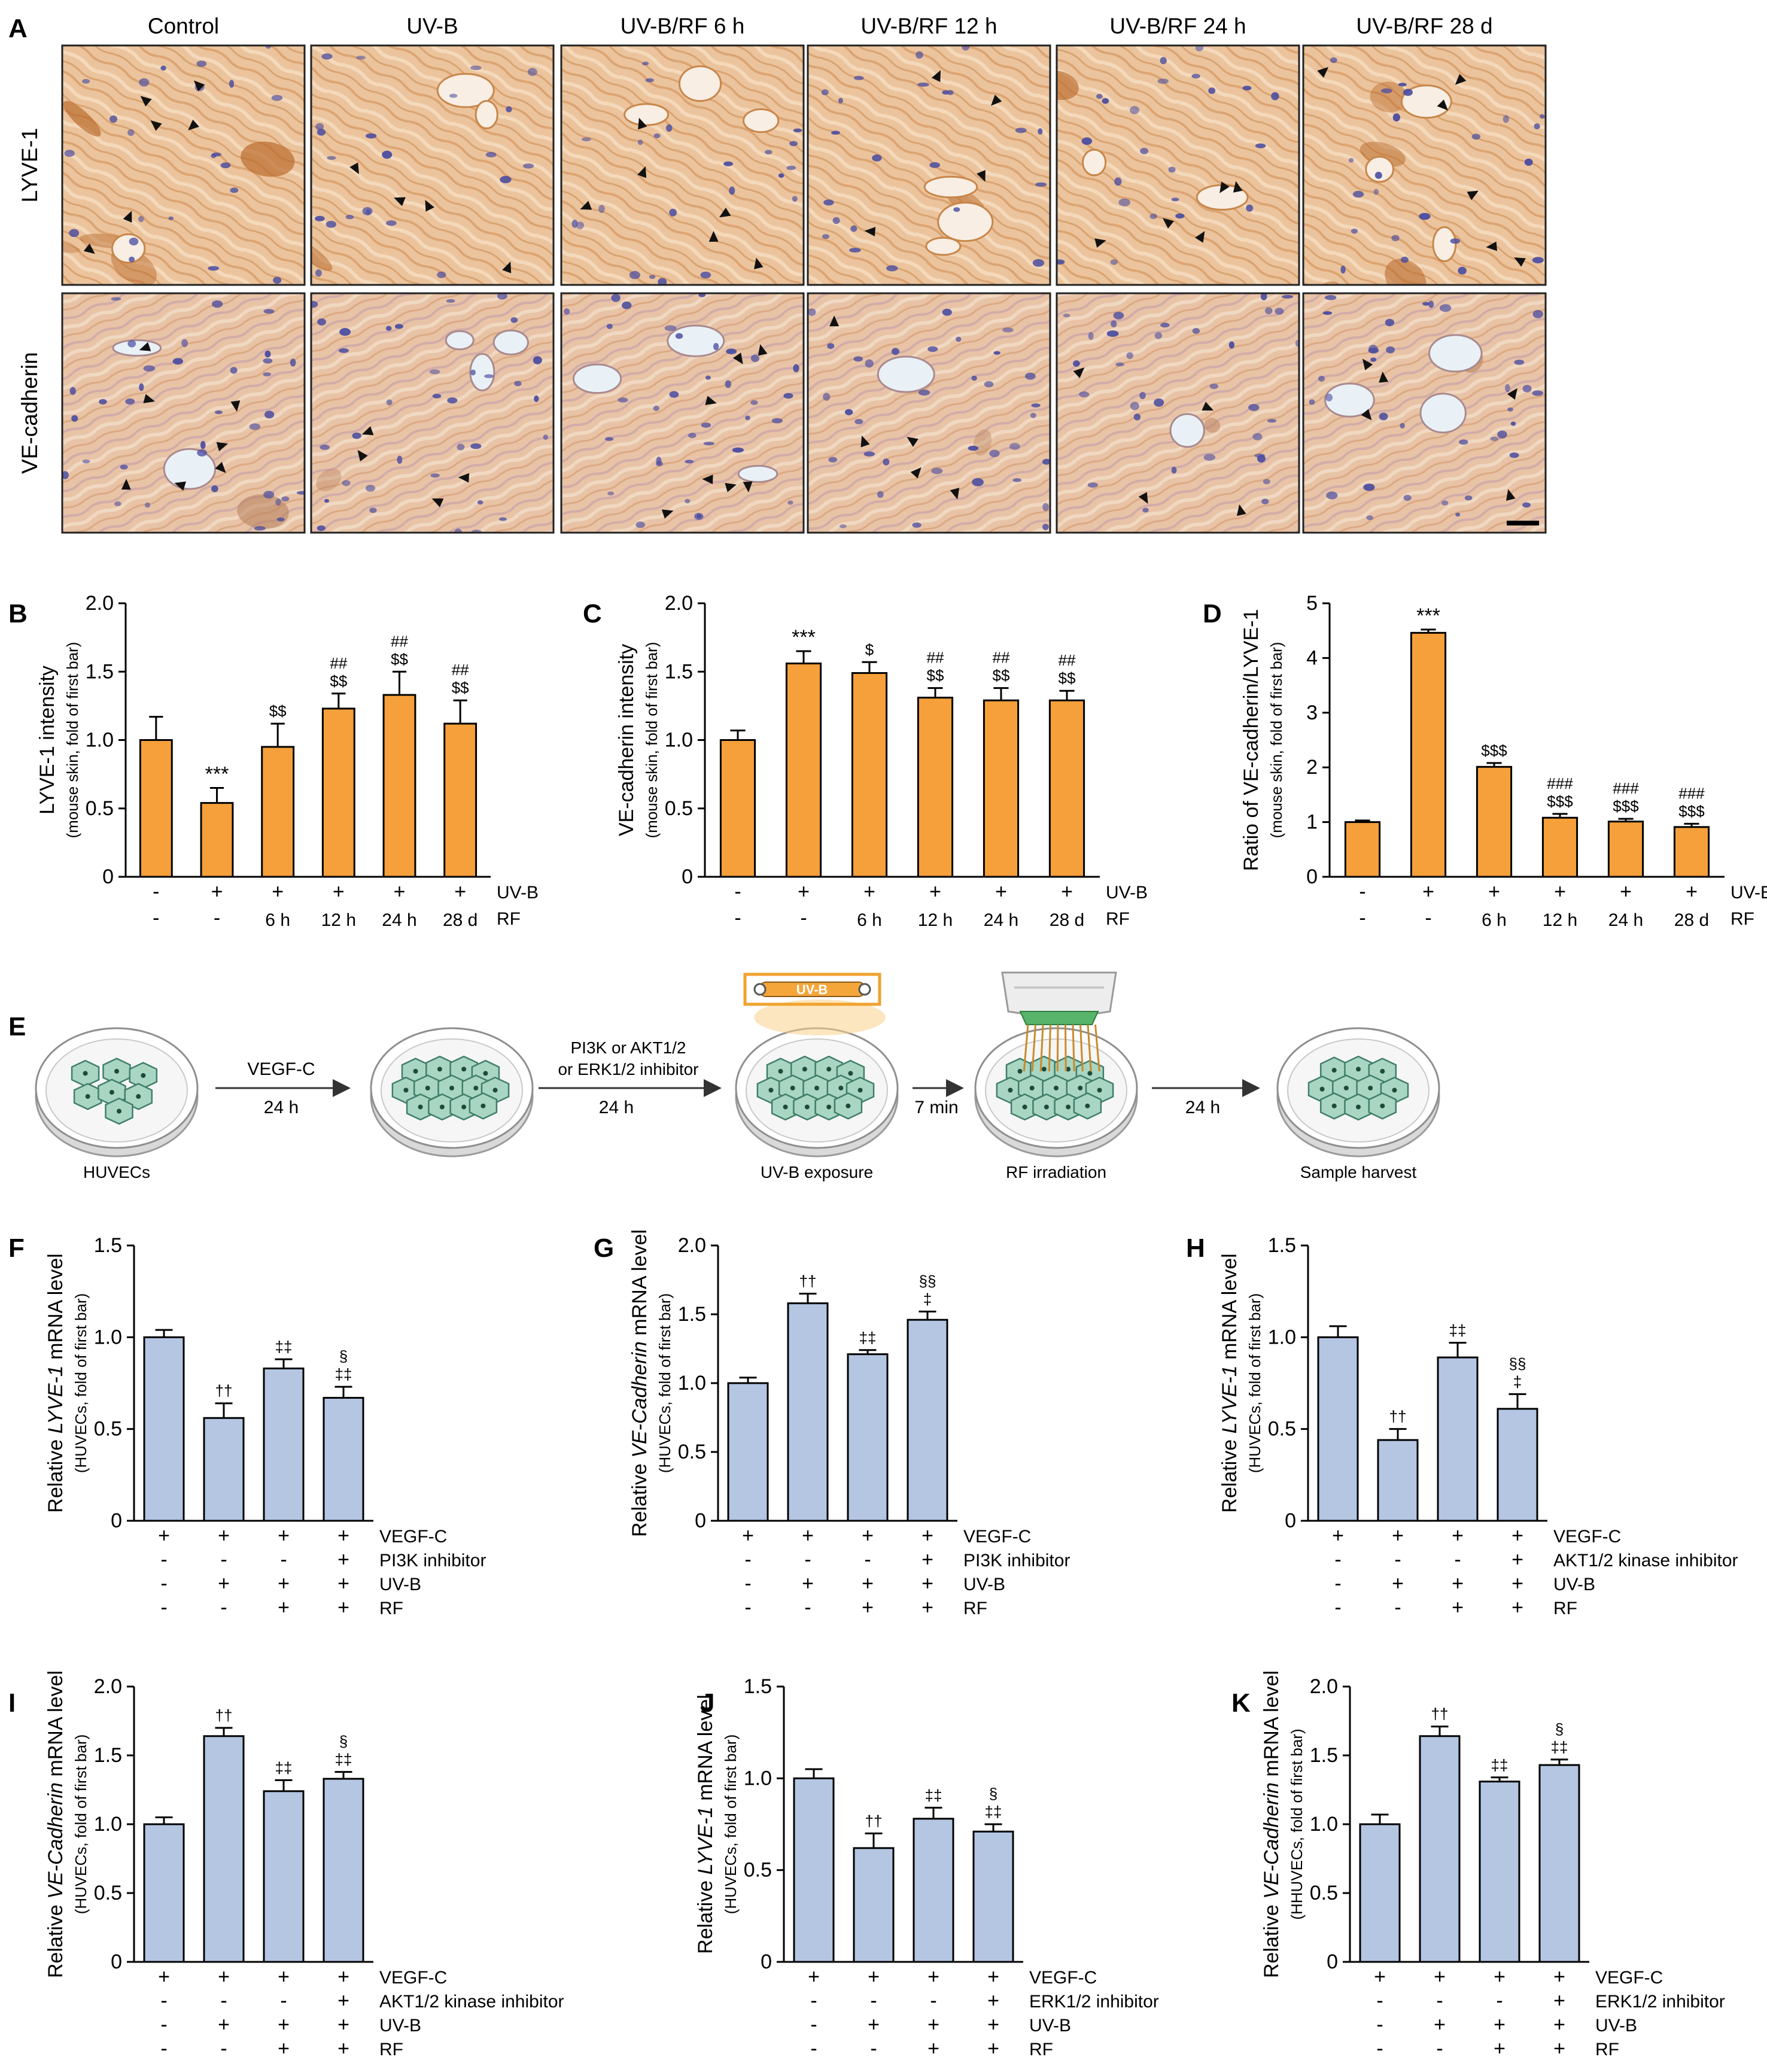  Describe the element at coordinates (1560, 801) in the screenshot. I see `significance-mark: $$$` at that location.